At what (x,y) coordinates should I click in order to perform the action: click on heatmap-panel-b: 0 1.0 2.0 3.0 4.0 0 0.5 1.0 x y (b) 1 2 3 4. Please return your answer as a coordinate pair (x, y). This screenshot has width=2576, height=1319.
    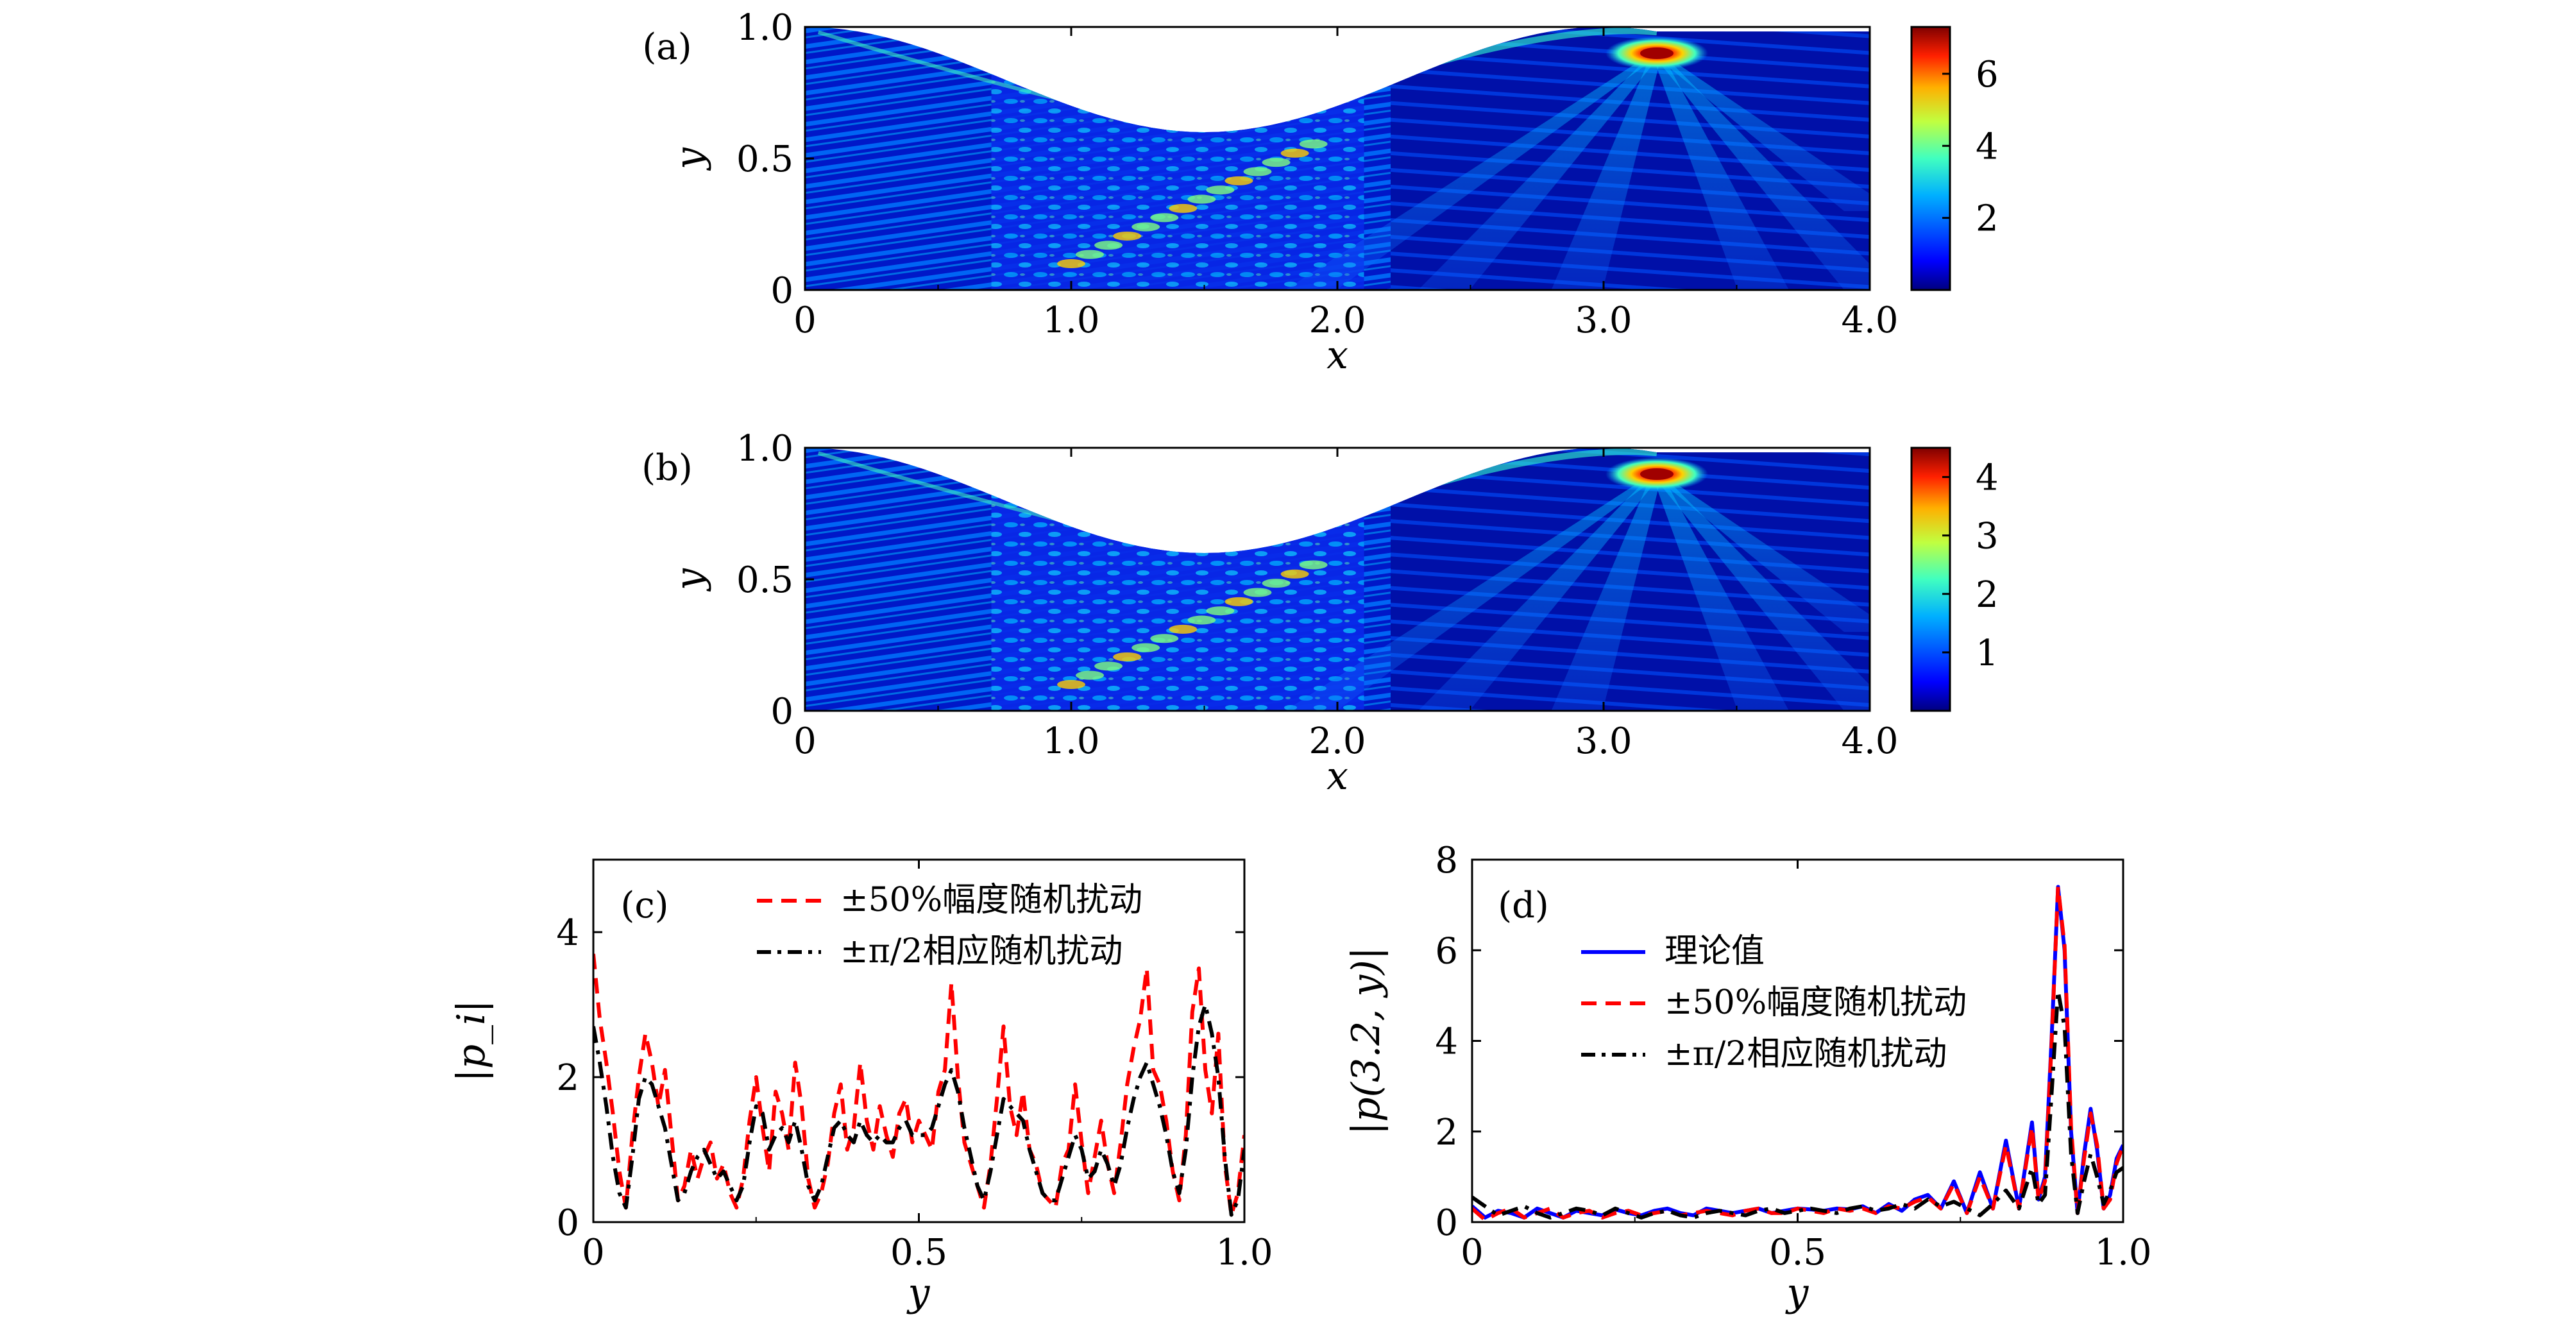
    Looking at the image, I should click on (1319, 613).